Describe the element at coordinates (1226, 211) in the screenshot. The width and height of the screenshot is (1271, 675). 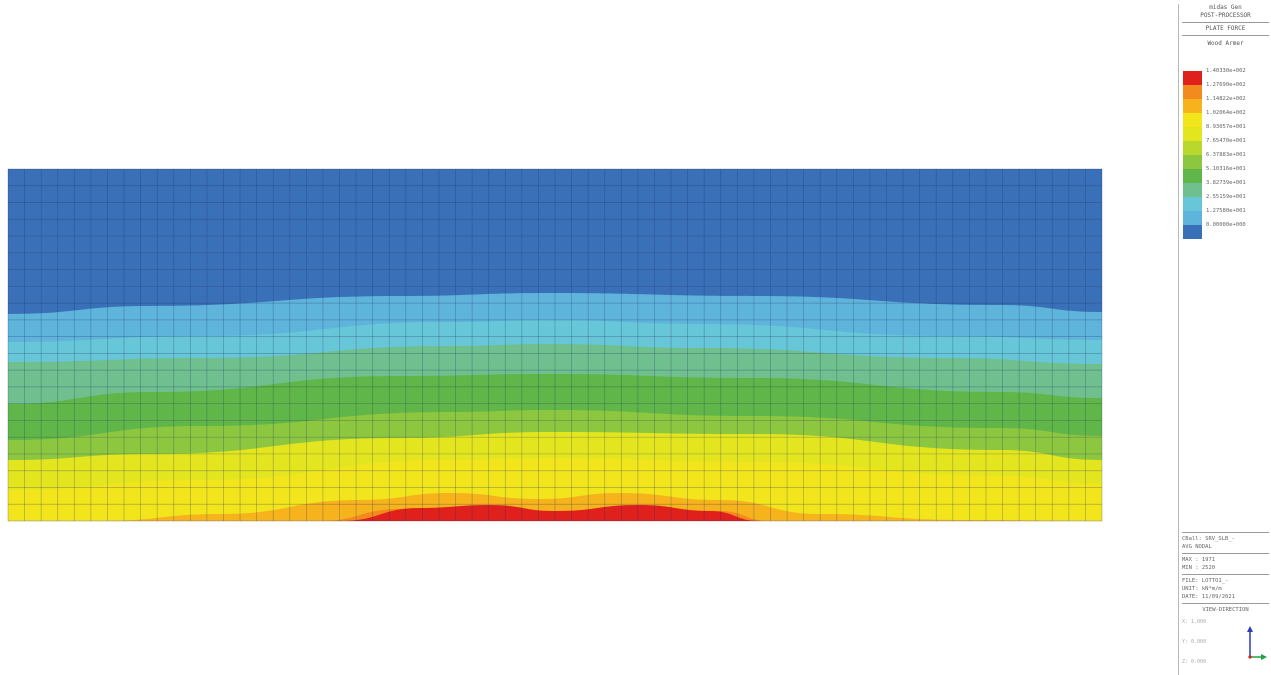
I see `legend-value: 1.27580e+001` at that location.